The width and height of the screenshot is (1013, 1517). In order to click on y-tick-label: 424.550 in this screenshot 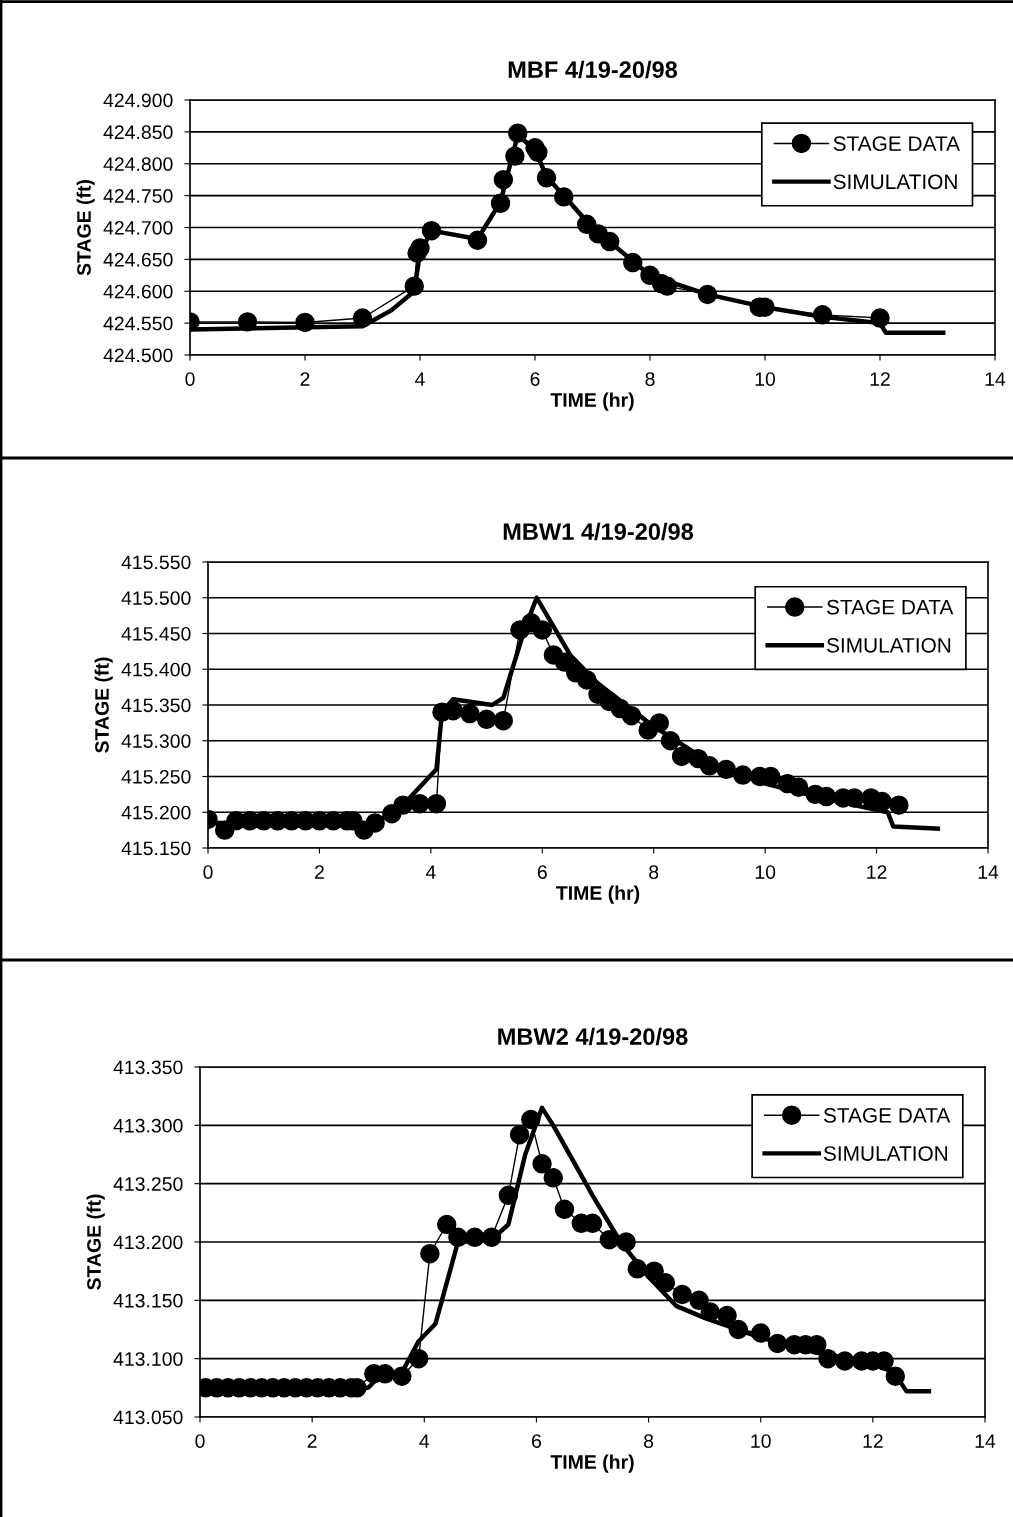, I will do `click(138, 323)`.